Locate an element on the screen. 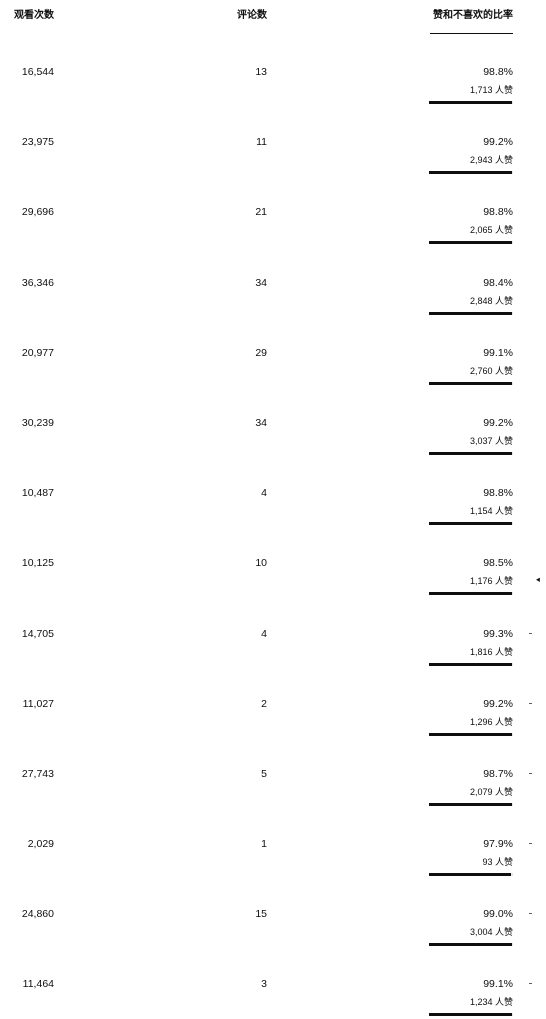 The image size is (546, 1019). views-cell: 10,487 is located at coordinates (27, 493).